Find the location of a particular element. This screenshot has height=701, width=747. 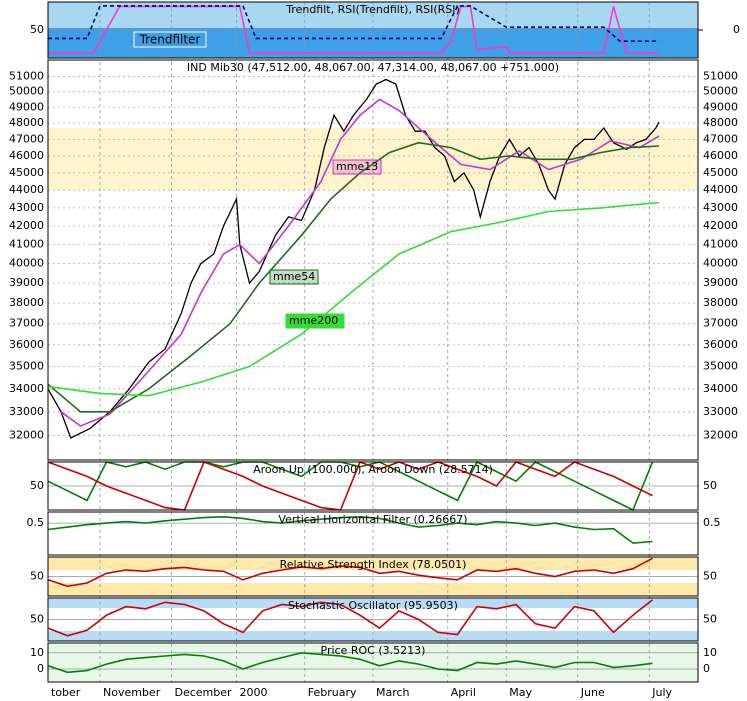

panel-title: Stochastic Oscillator (95.9503) is located at coordinates (373, 605).